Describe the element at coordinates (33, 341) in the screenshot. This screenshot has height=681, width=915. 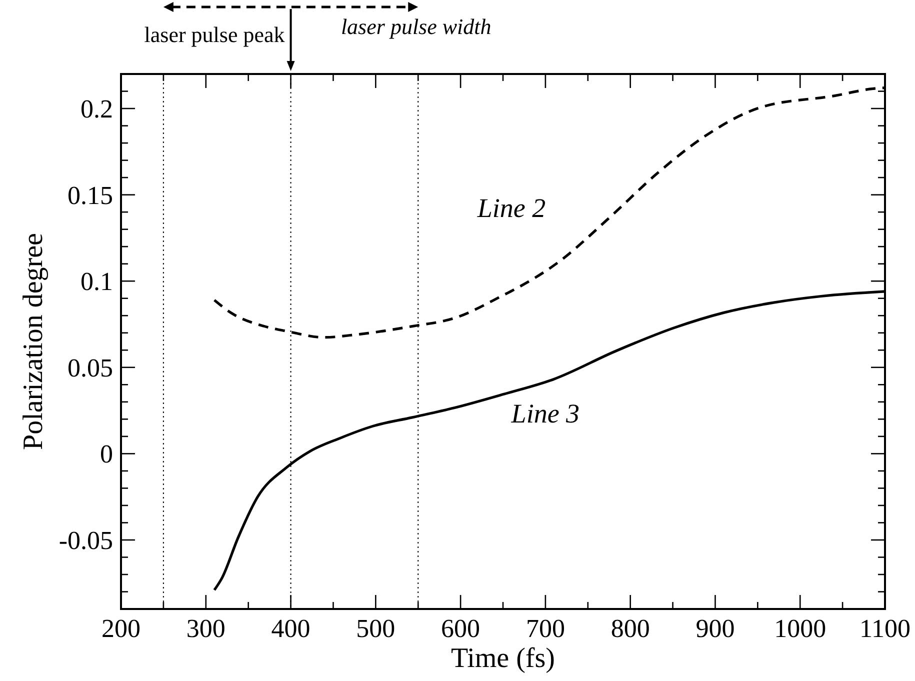
I see `y-axis-title: Polarization degree` at that location.